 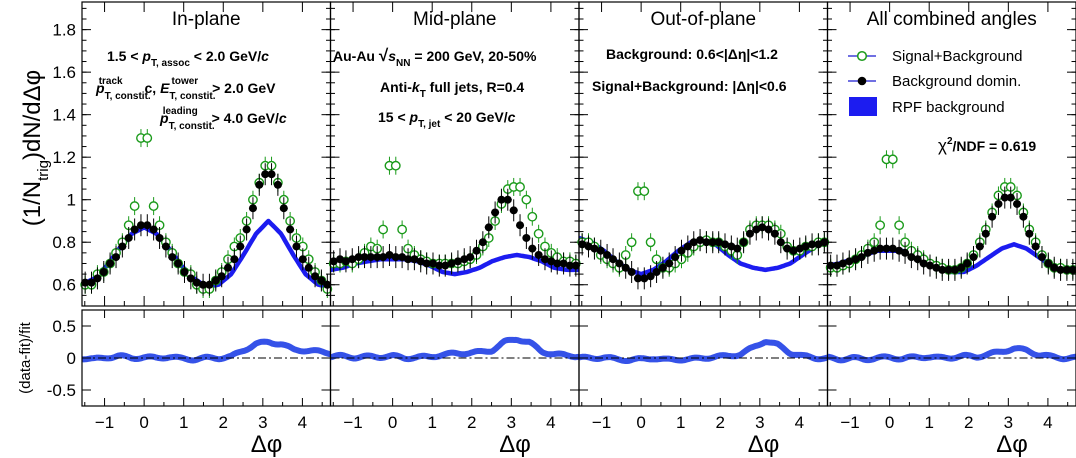 I want to click on legend-rpf-label: RPF background, so click(x=948, y=107).